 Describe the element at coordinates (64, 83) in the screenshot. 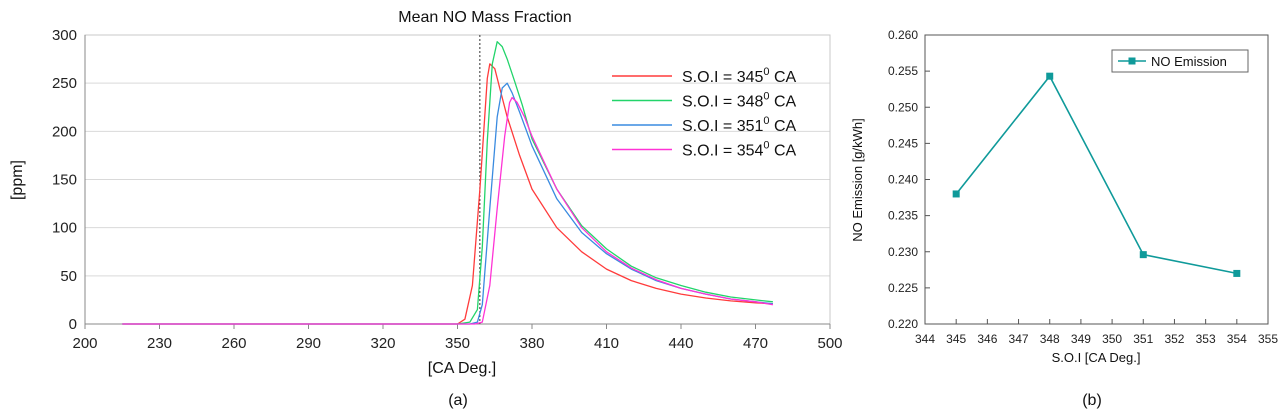

I see `chart-a-y-tick-label: 250` at that location.